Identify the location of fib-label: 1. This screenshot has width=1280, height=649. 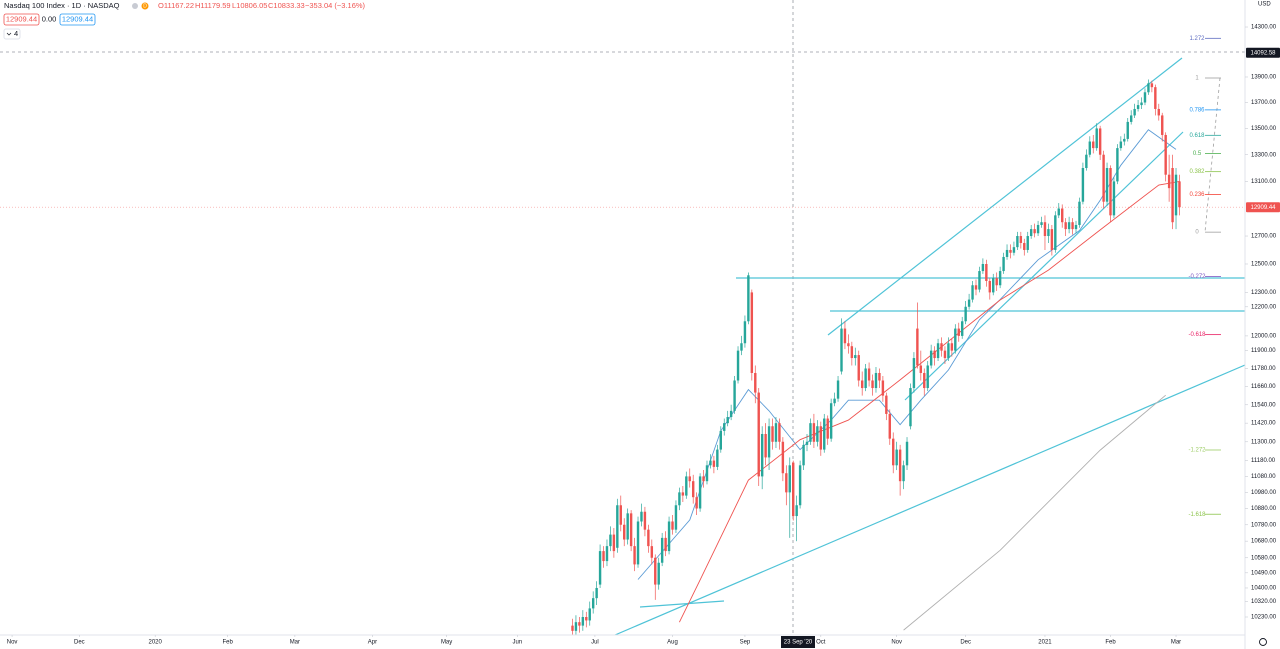
(1197, 79).